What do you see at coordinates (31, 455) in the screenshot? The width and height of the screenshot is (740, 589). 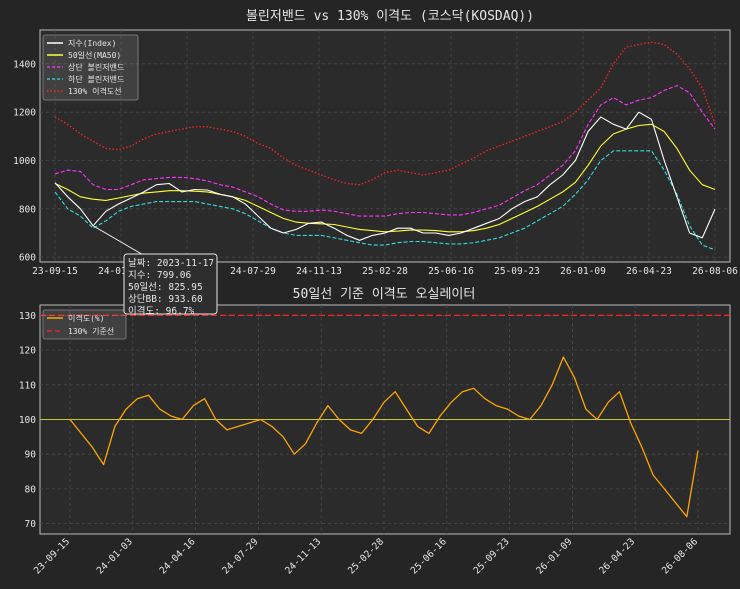 I see `bottom-y-tick-label: 90` at bounding box center [31, 455].